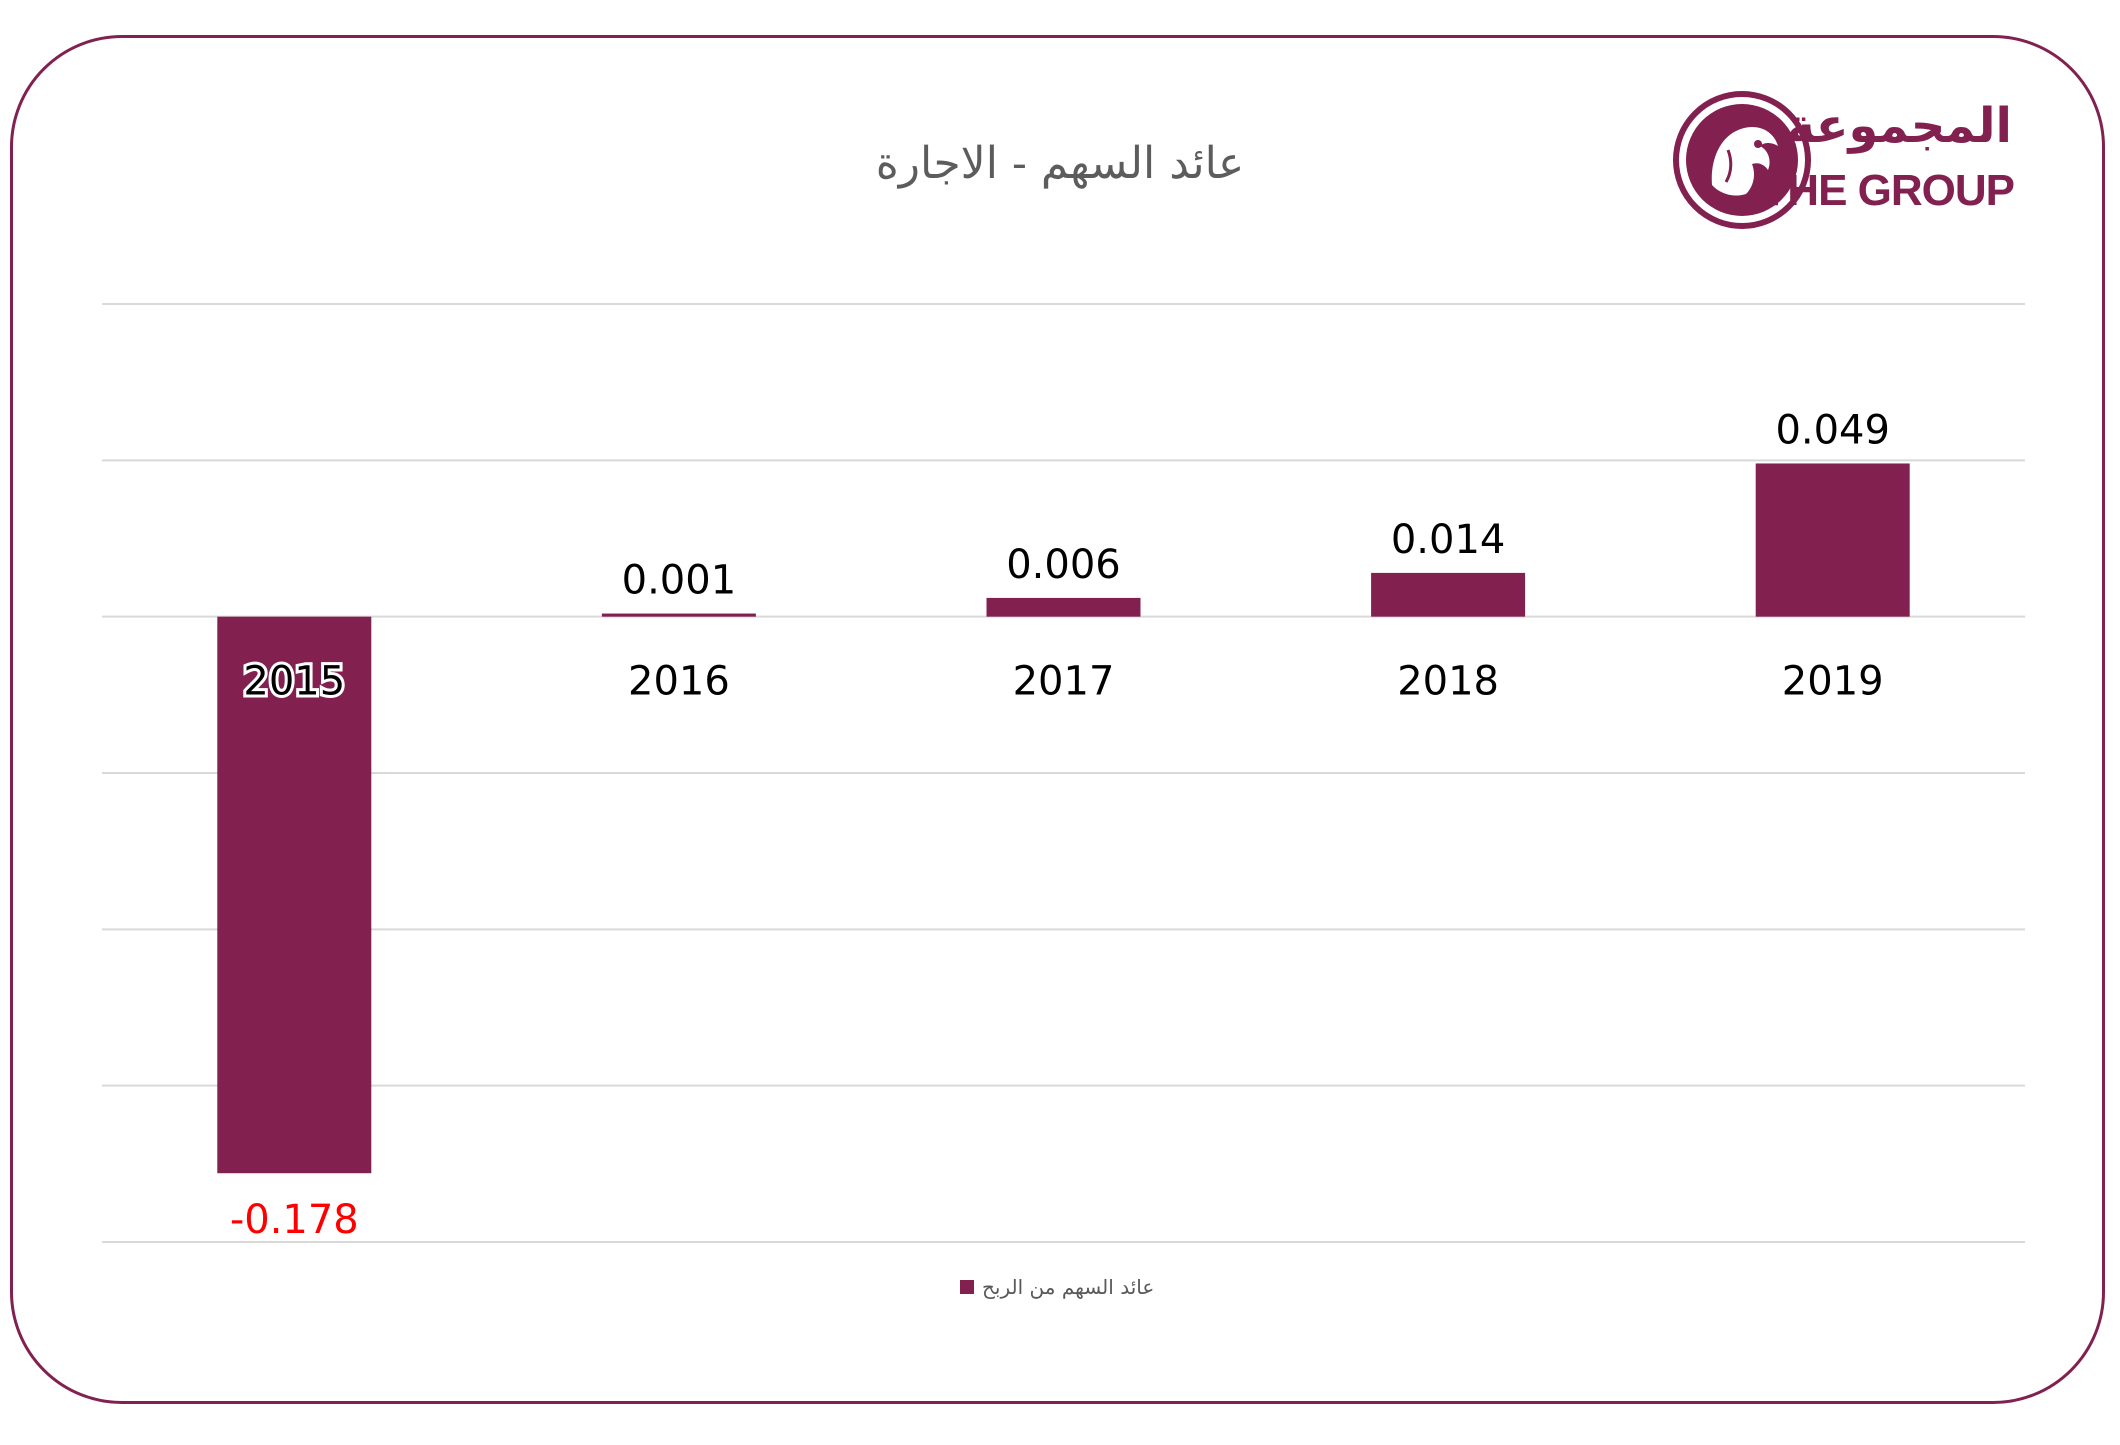 The height and width of the screenshot is (1445, 2120). I want to click on category-label-2016: 2016, so click(679, 682).